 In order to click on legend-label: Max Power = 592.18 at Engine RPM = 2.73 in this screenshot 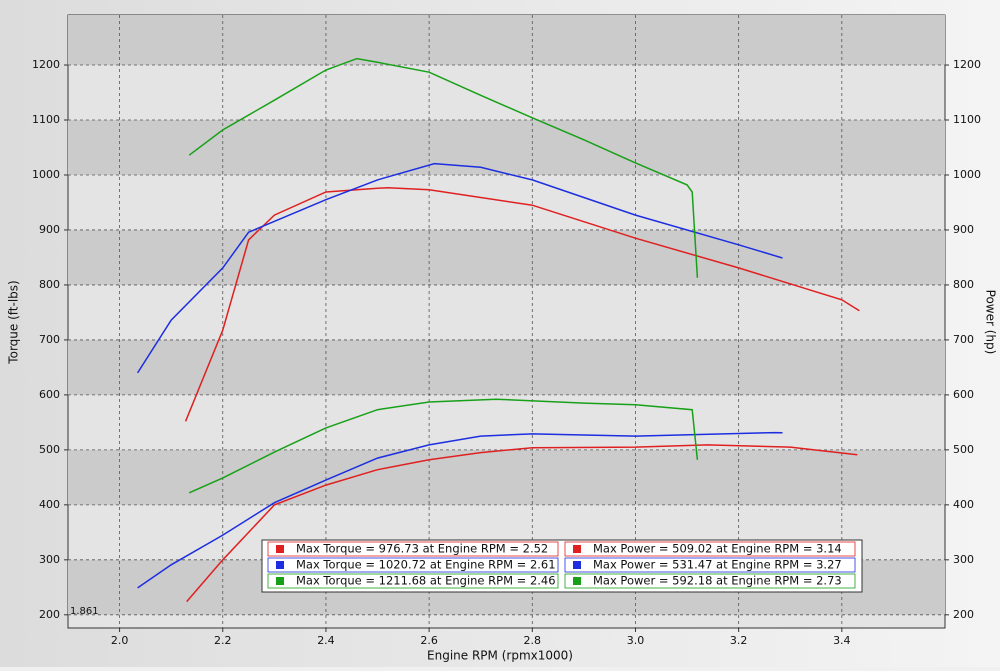, I will do `click(717, 581)`.